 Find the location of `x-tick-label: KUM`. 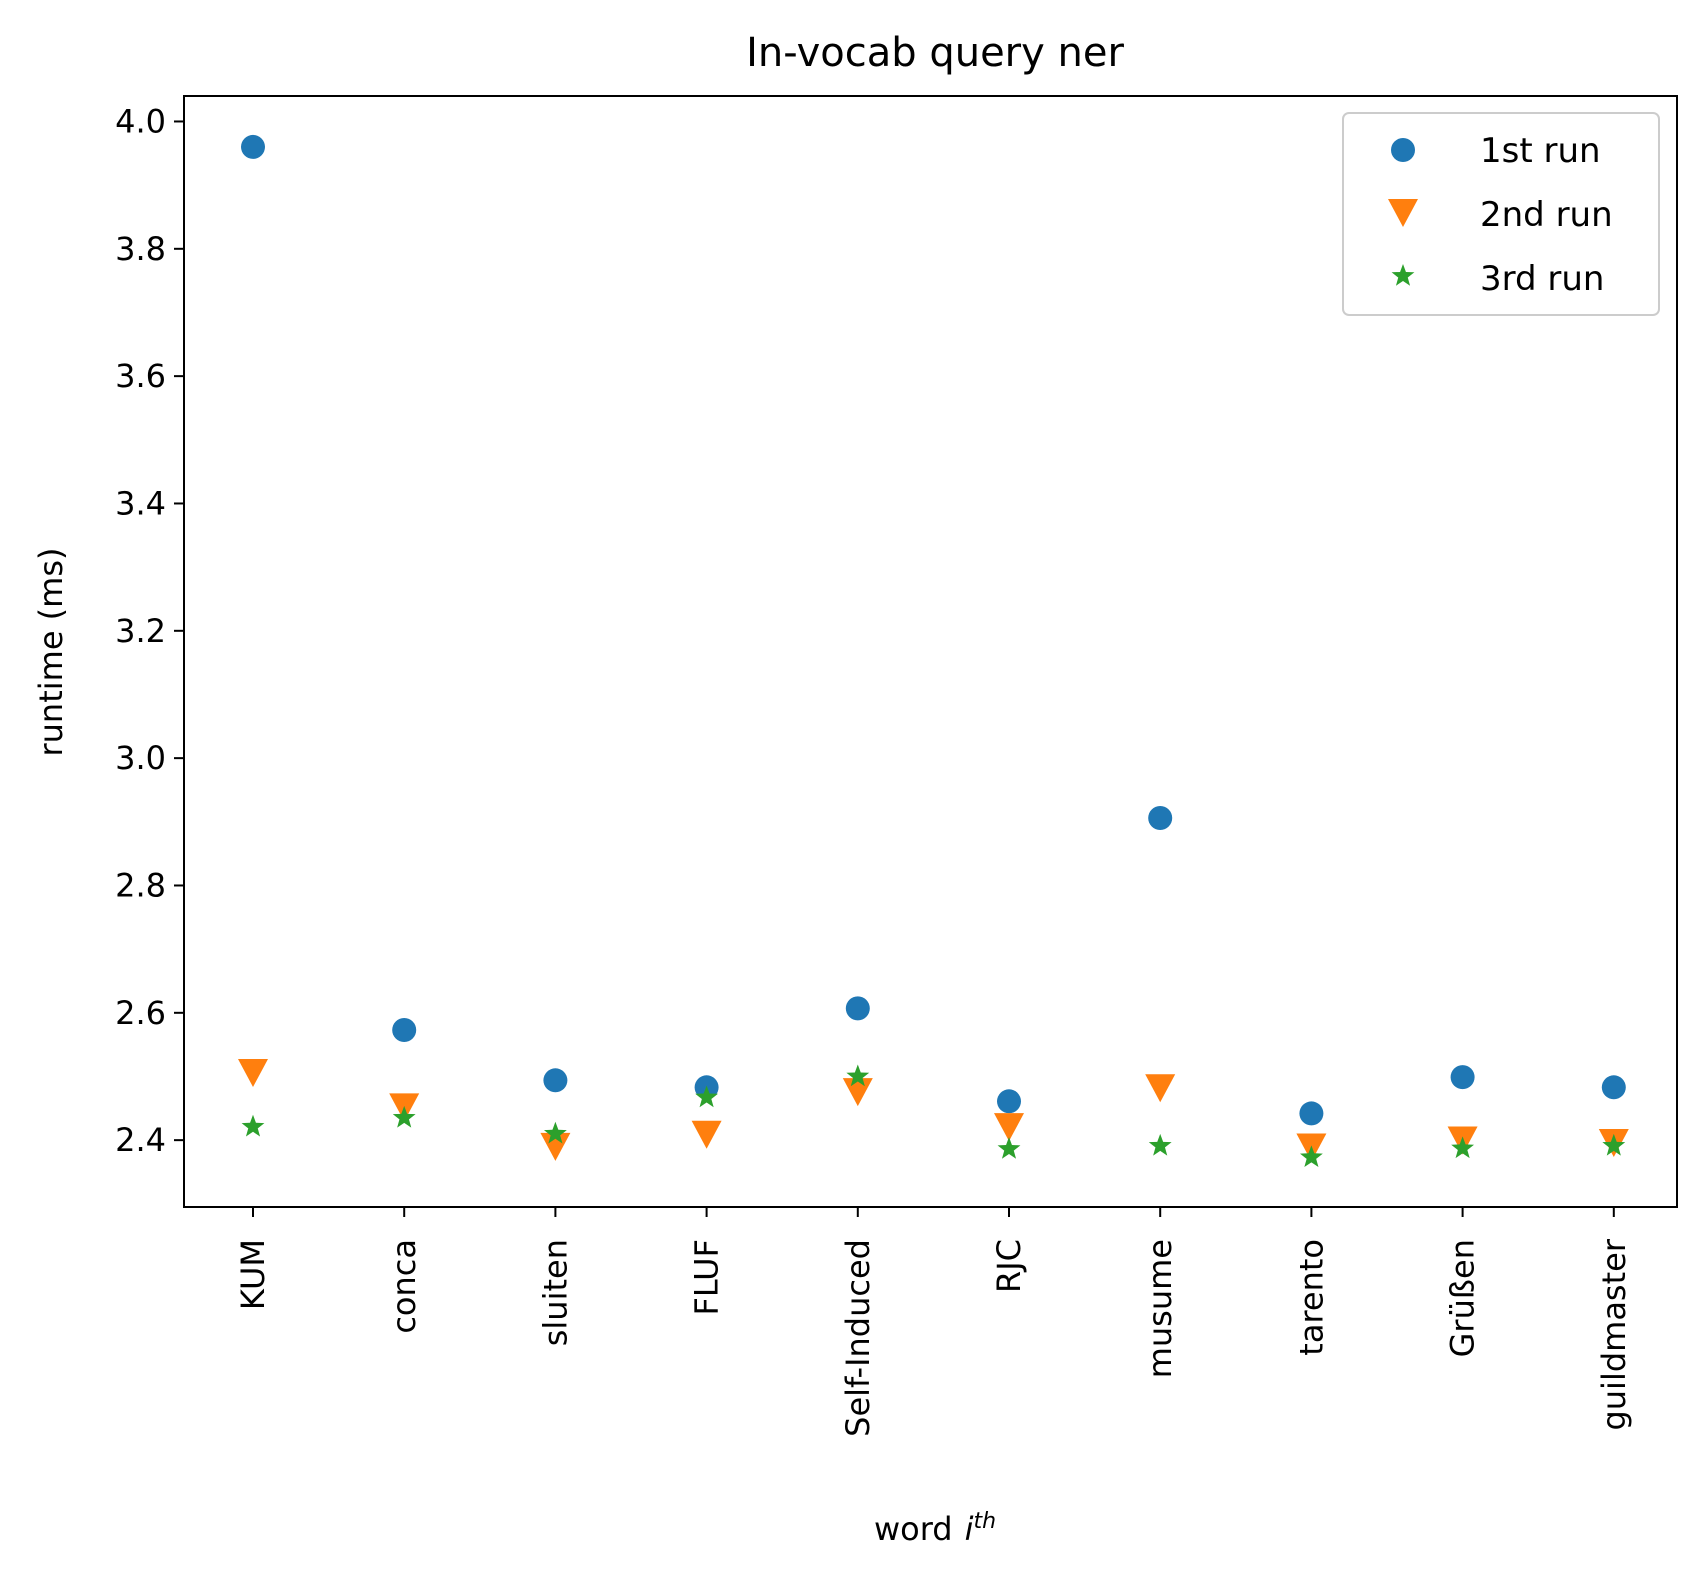

x-tick-label: KUM is located at coordinates (253, 1274).